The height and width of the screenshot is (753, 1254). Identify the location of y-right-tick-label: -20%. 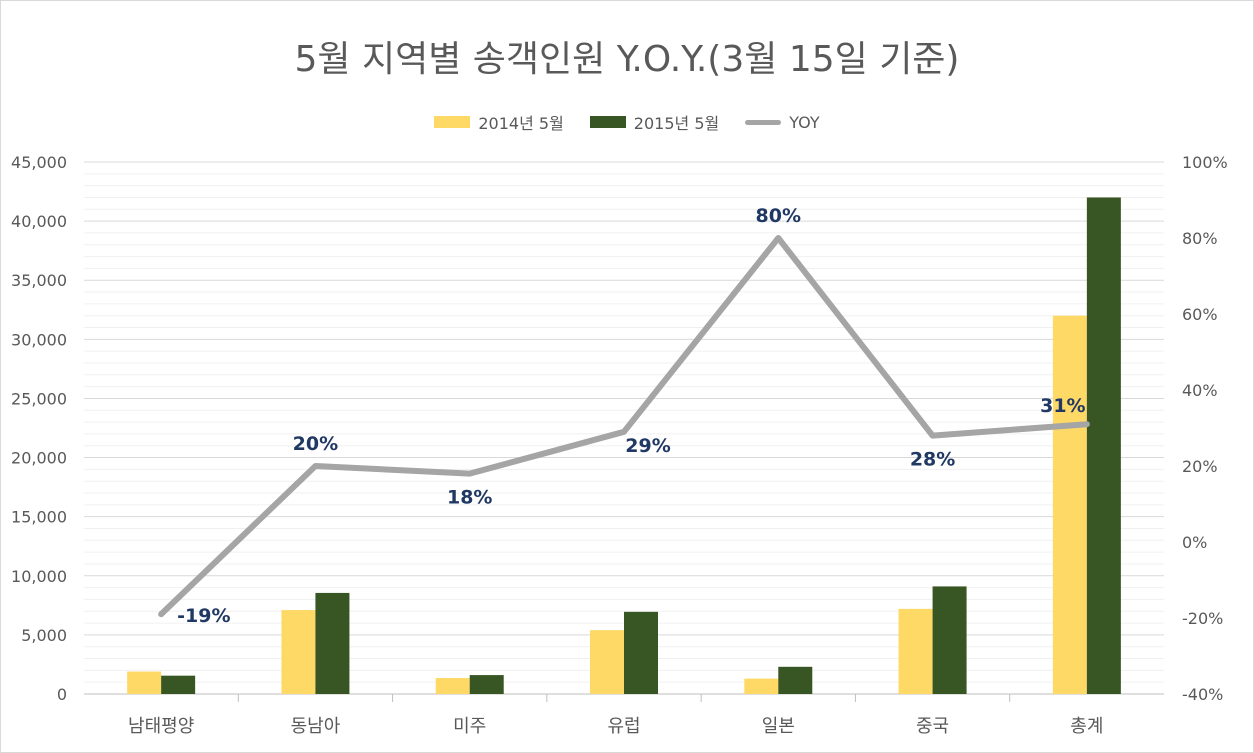
(1202, 618).